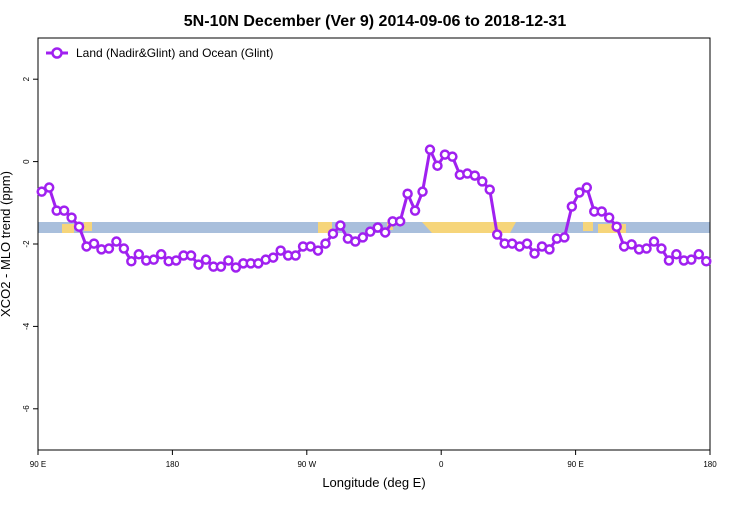 This screenshot has width=750, height=505. What do you see at coordinates (26, 326) in the screenshot?
I see `y-tick-label: -4` at bounding box center [26, 326].